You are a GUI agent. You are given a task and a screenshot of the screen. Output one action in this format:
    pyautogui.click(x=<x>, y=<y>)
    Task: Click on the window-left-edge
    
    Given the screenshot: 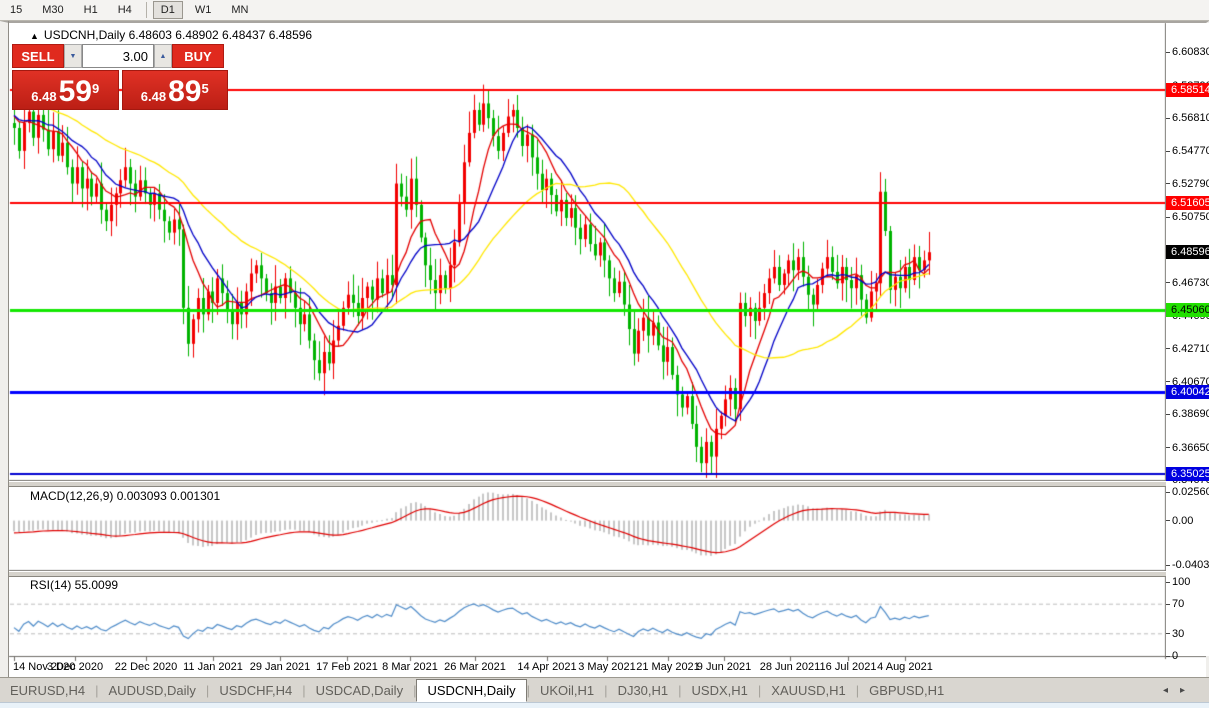 What is the action you would take?
    pyautogui.click(x=8, y=349)
    